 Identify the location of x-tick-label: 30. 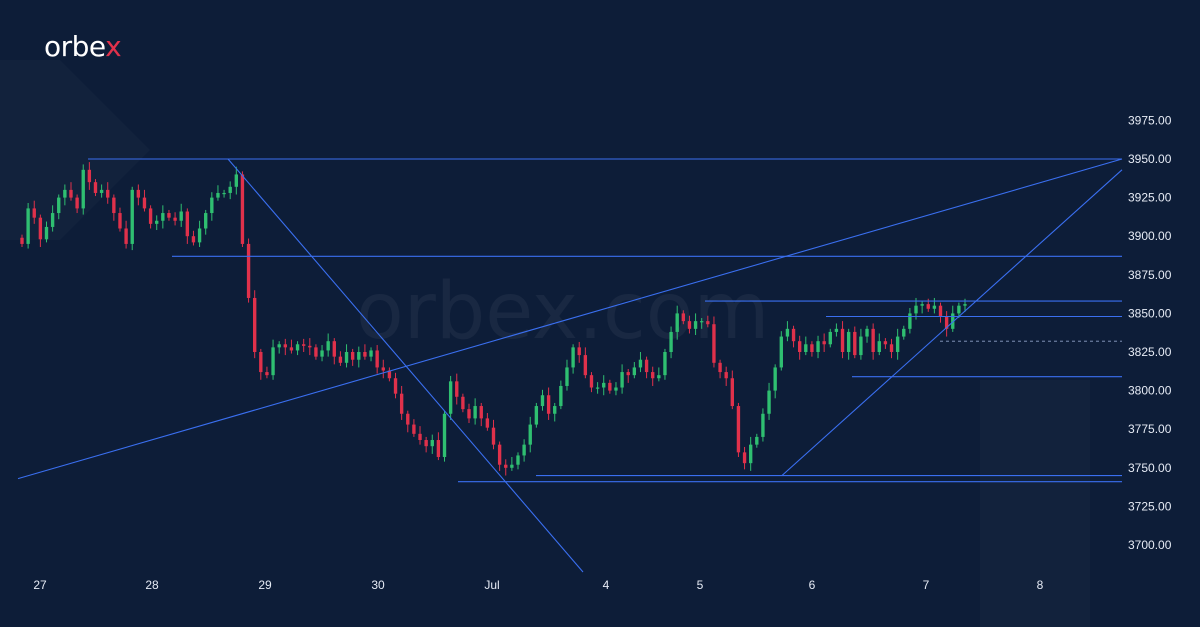
(378, 585).